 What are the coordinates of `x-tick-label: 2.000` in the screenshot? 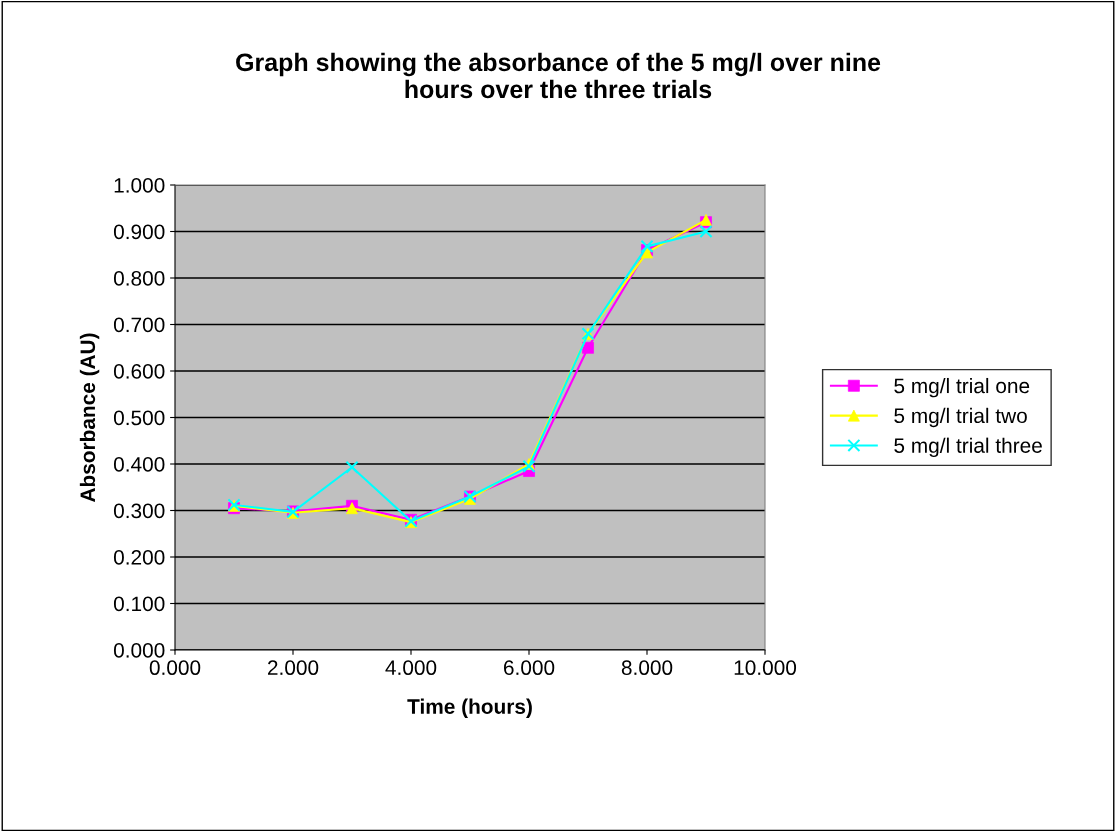 It's located at (293, 668).